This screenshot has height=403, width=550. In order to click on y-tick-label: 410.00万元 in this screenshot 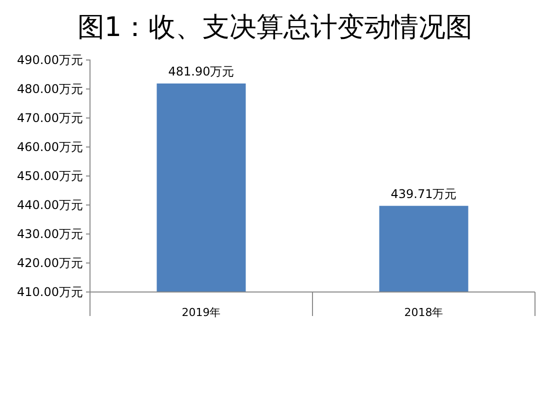, I will do `click(50, 291)`.